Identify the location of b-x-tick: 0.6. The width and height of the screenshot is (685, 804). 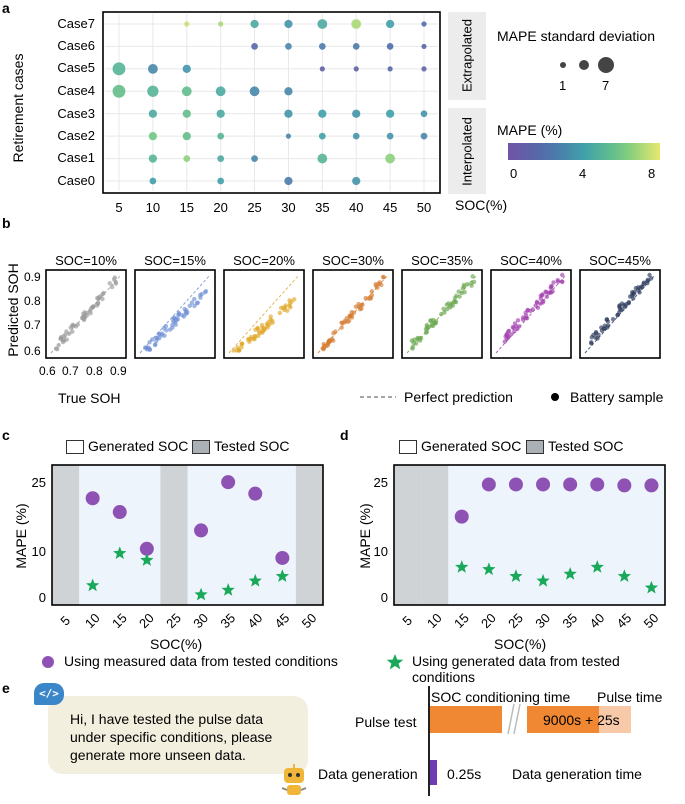
(47, 371).